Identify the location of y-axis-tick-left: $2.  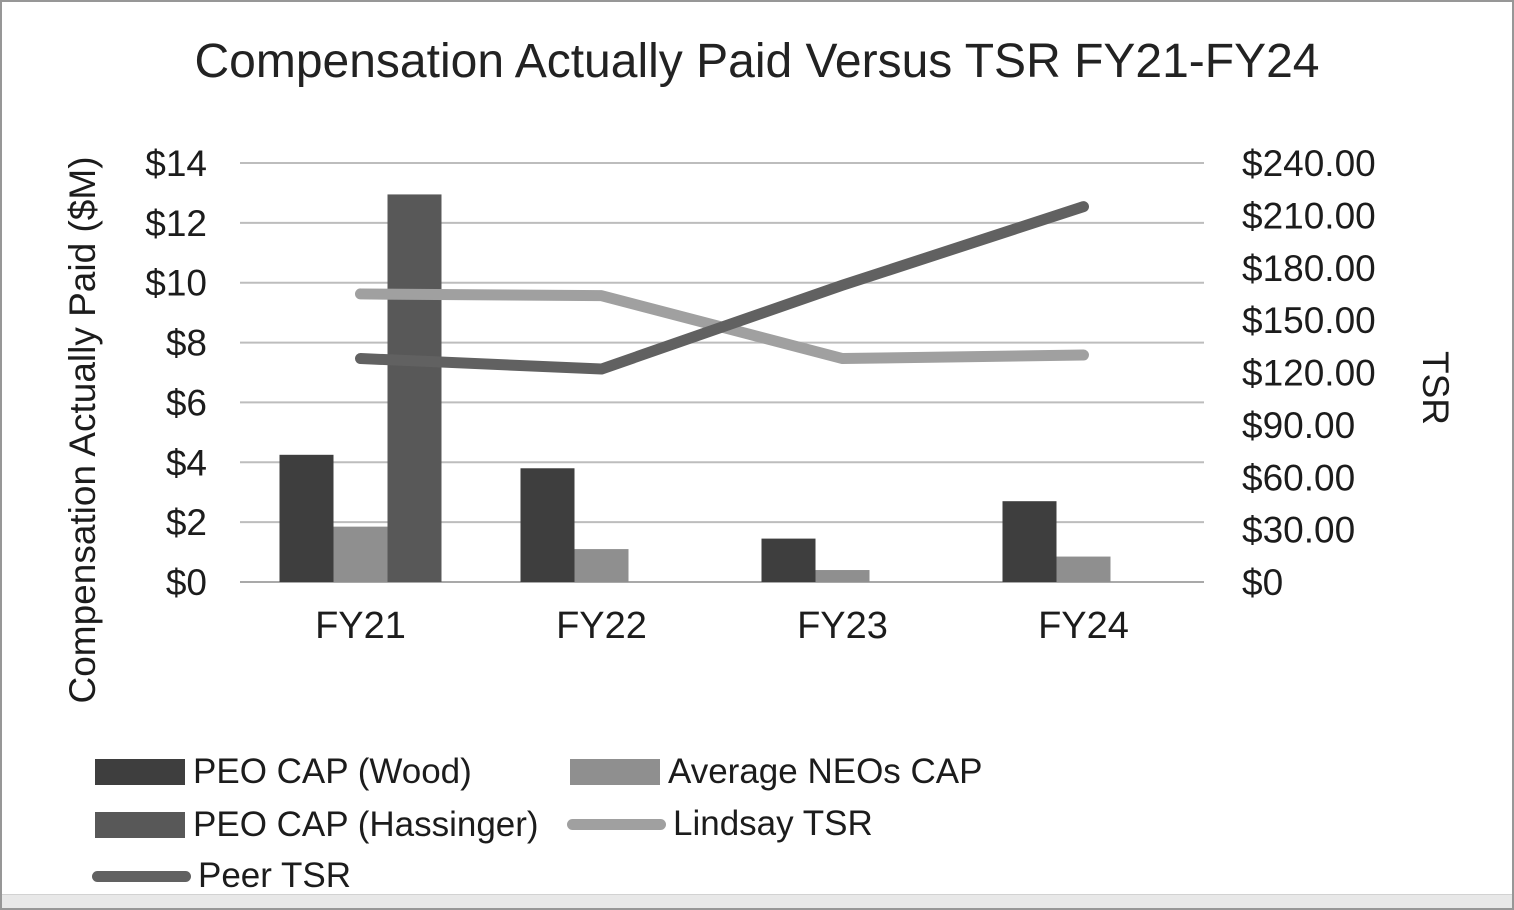
(186, 522).